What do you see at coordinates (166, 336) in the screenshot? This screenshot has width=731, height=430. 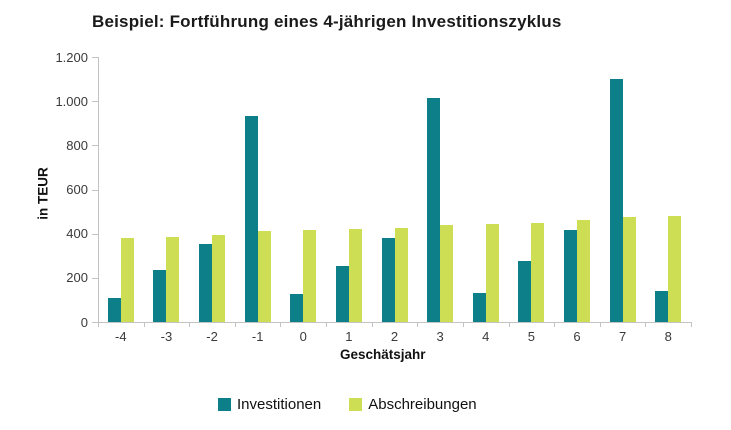 I see `x-tick-label--3: -3` at bounding box center [166, 336].